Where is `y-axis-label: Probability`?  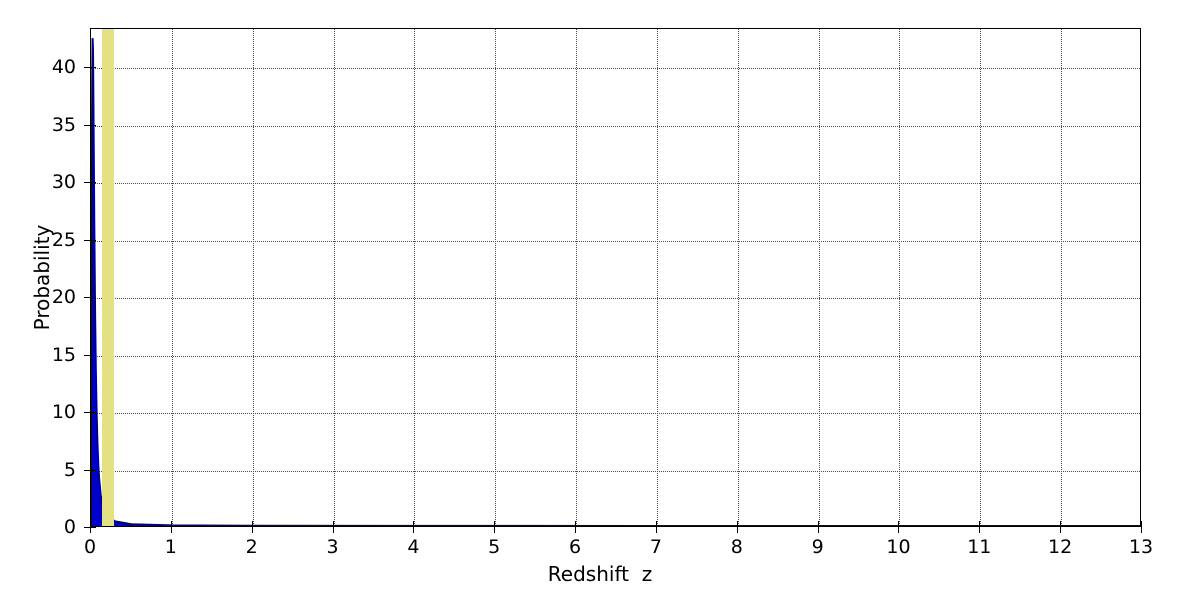
y-axis-label: Probability is located at coordinates (42, 277).